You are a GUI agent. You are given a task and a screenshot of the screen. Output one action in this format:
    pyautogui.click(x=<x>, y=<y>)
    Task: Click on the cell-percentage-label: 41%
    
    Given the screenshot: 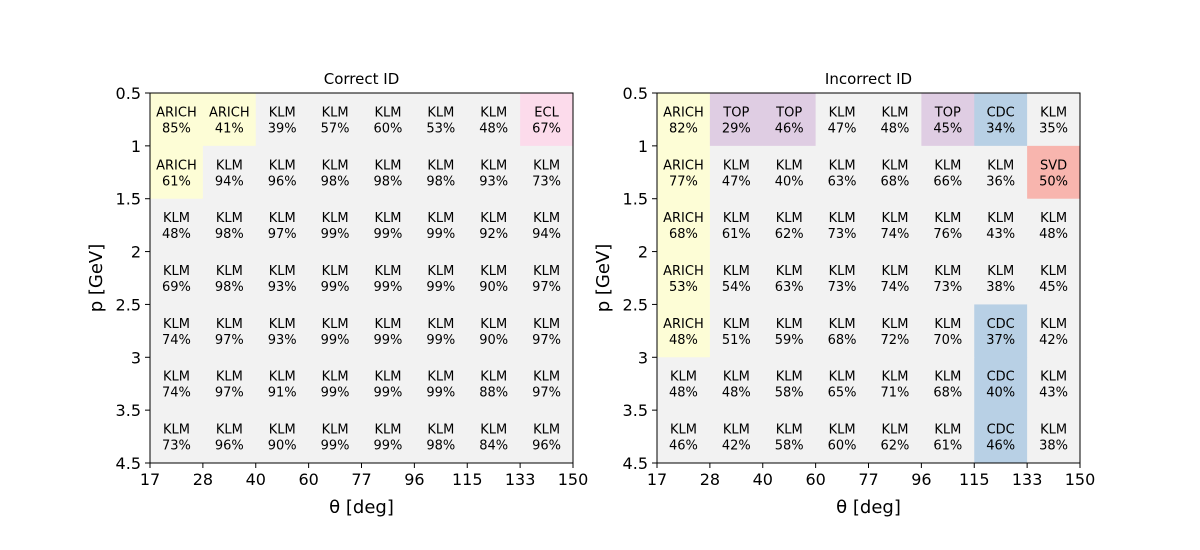 What is the action you would take?
    pyautogui.click(x=229, y=128)
    